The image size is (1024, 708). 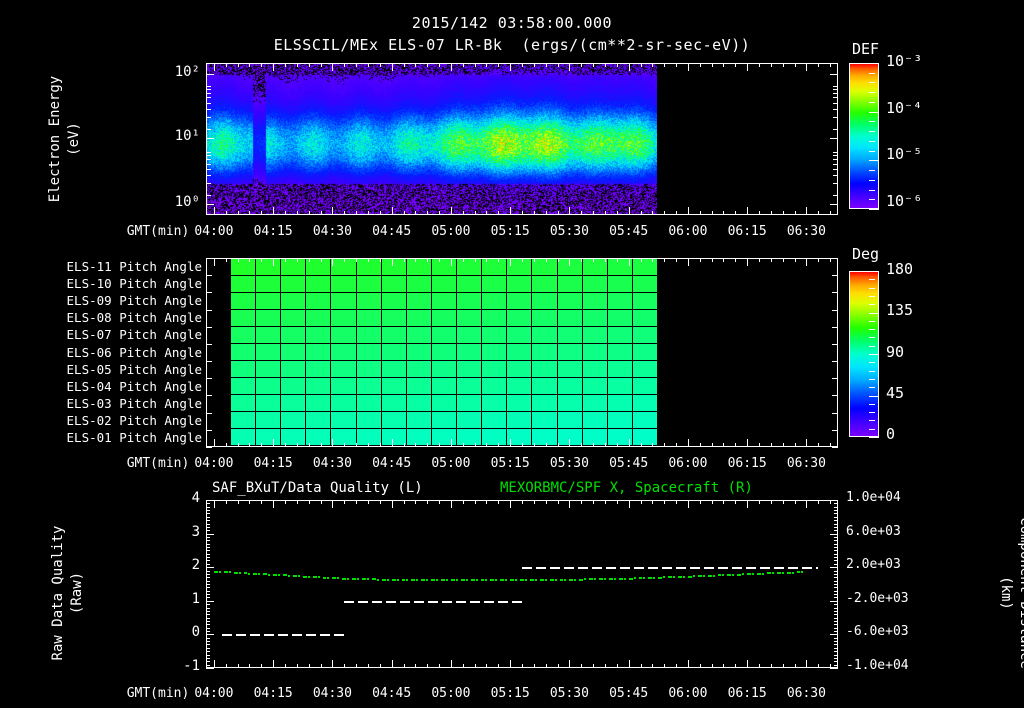 I want to click on axis-tick-label: -1.0e+04, so click(x=877, y=665).